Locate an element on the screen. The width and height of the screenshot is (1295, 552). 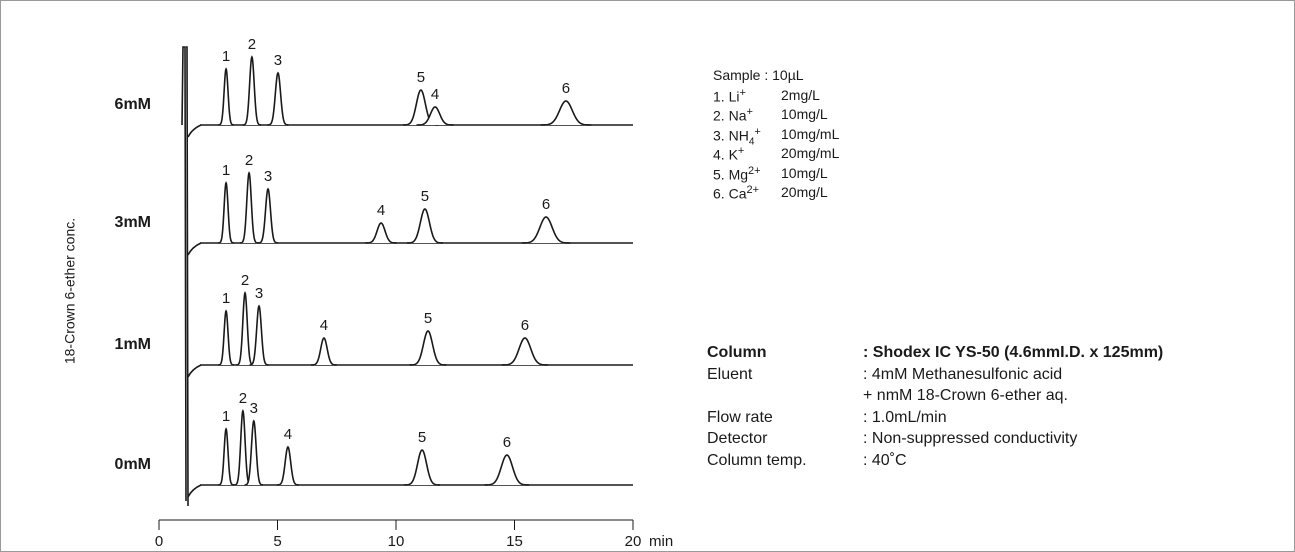
ion: Li is located at coordinates (734, 96).